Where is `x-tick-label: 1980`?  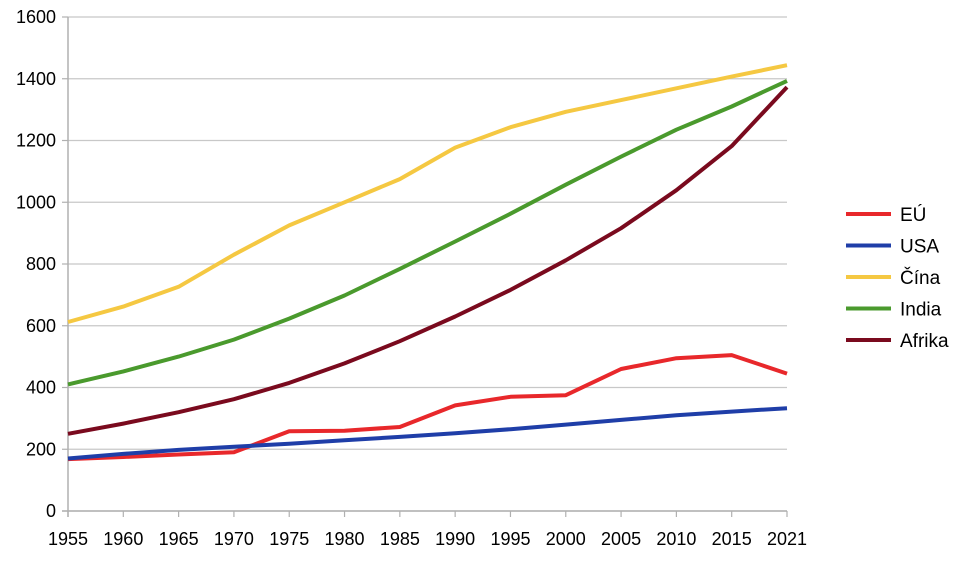 x-tick-label: 1980 is located at coordinates (345, 539).